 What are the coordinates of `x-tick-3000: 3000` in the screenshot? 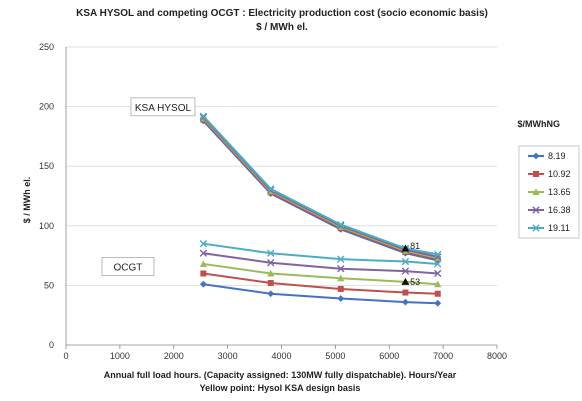 It's located at (228, 356).